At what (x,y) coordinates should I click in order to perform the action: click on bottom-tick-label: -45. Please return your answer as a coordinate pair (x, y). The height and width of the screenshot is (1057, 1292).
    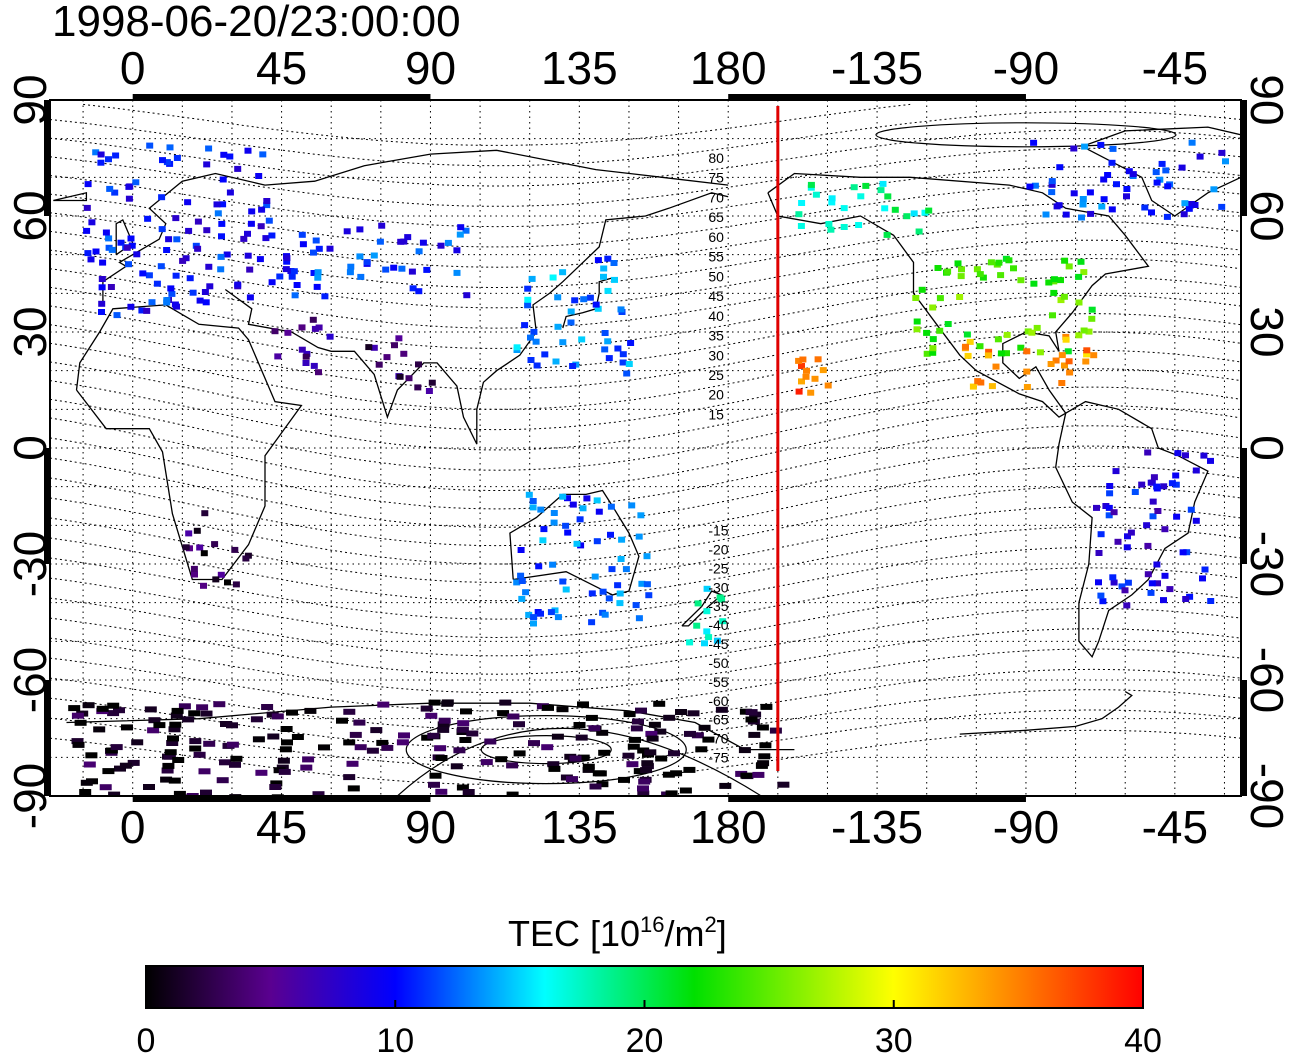
    Looking at the image, I should click on (1175, 827).